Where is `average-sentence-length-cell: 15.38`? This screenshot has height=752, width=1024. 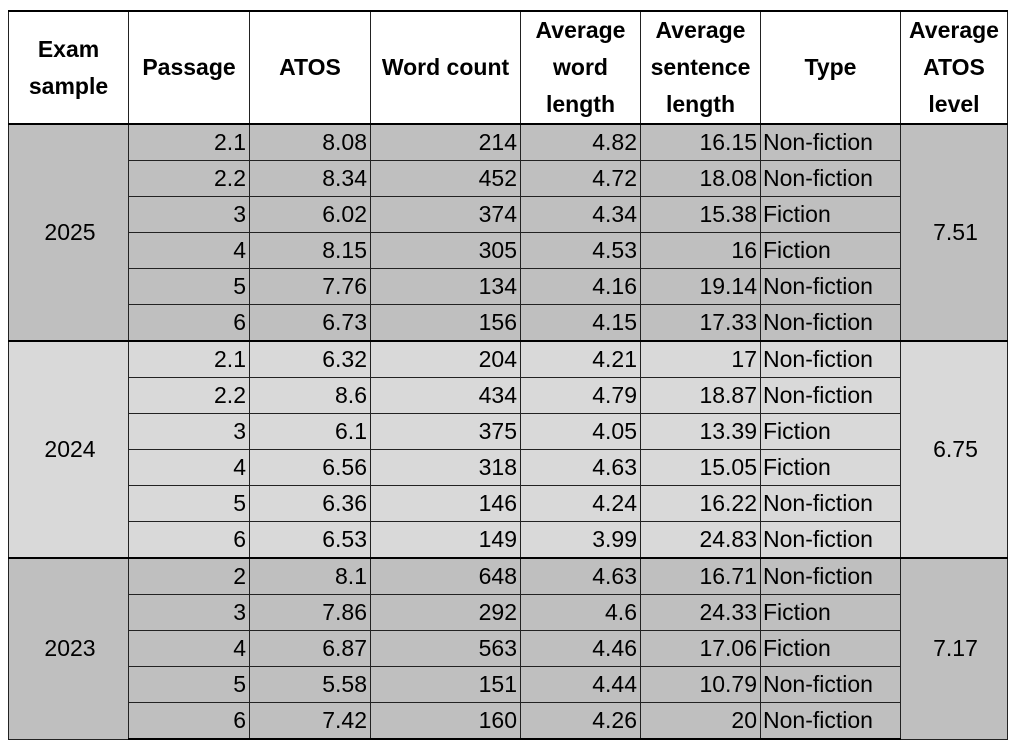 average-sentence-length-cell: 15.38 is located at coordinates (700, 214).